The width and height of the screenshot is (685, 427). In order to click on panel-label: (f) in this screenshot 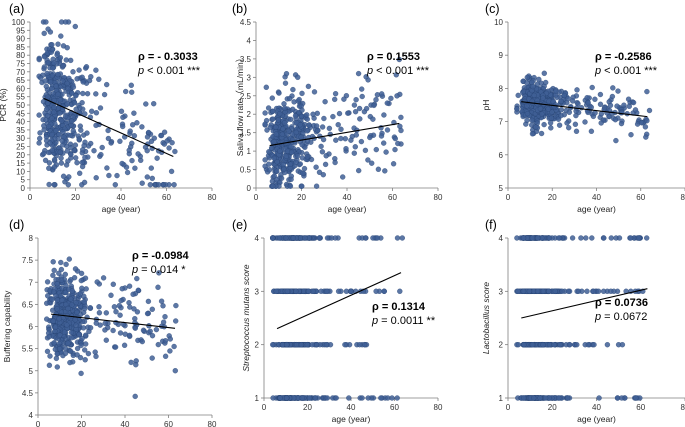, I will do `click(491, 225)`.